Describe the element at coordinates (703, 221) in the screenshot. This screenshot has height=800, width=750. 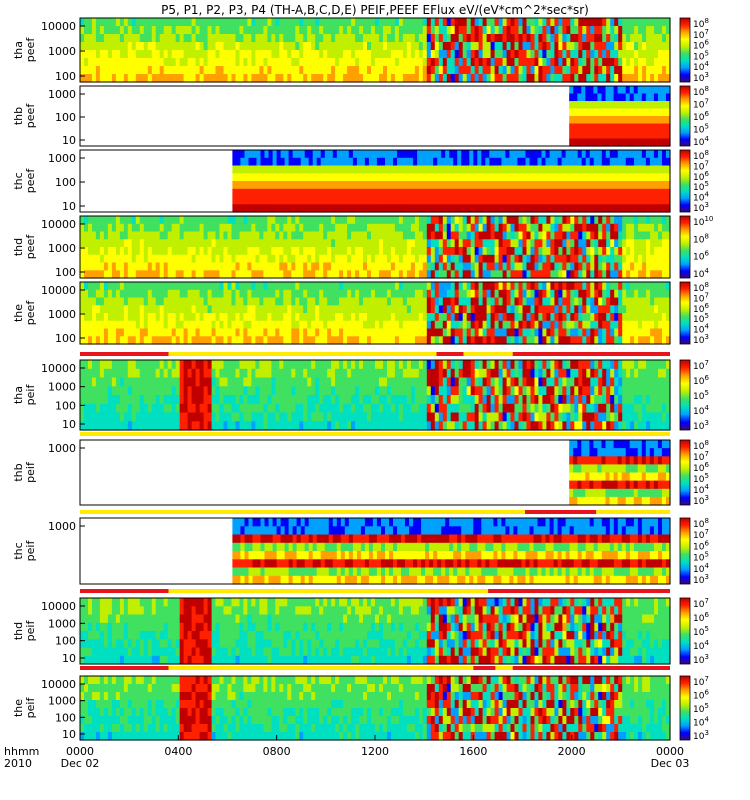
I see `colorbar-tick-label: 1010` at that location.